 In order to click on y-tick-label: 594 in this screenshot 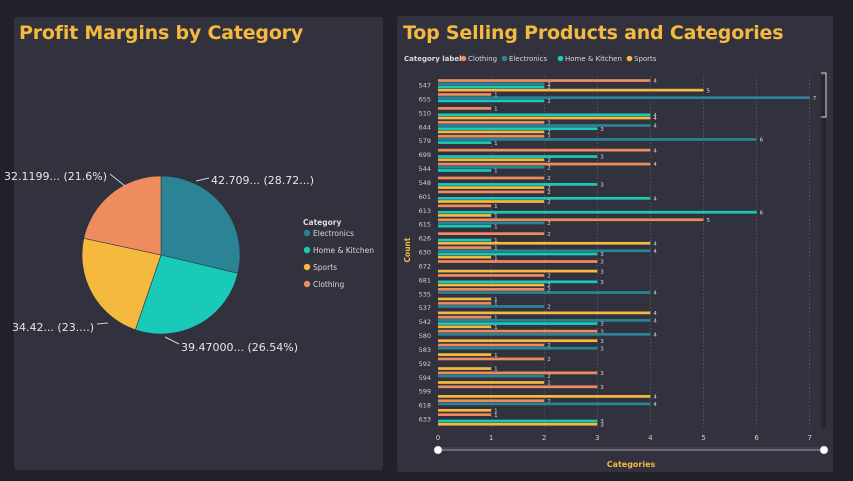, I will do `click(425, 378)`.